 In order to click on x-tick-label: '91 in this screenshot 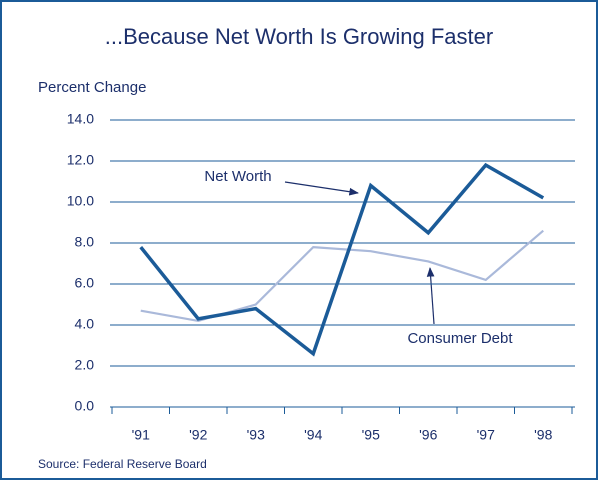, I will do `click(141, 435)`.